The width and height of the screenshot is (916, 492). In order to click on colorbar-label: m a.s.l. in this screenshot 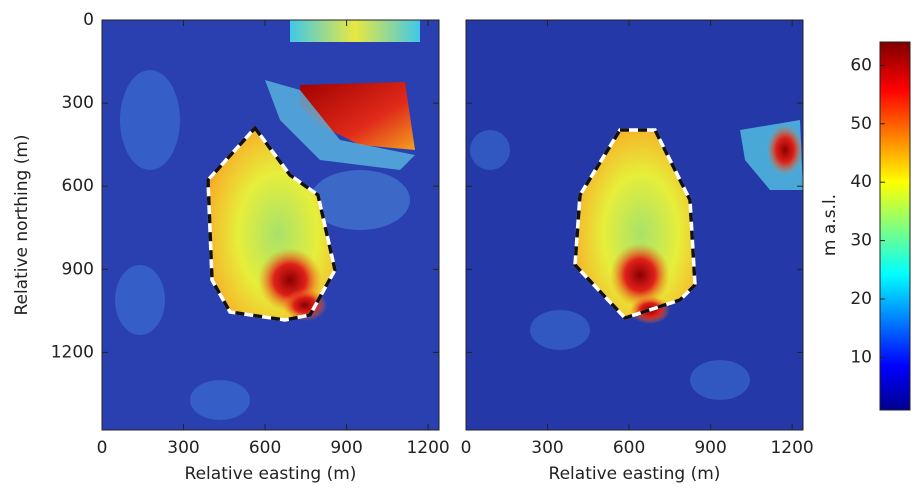, I will do `click(830, 225)`.